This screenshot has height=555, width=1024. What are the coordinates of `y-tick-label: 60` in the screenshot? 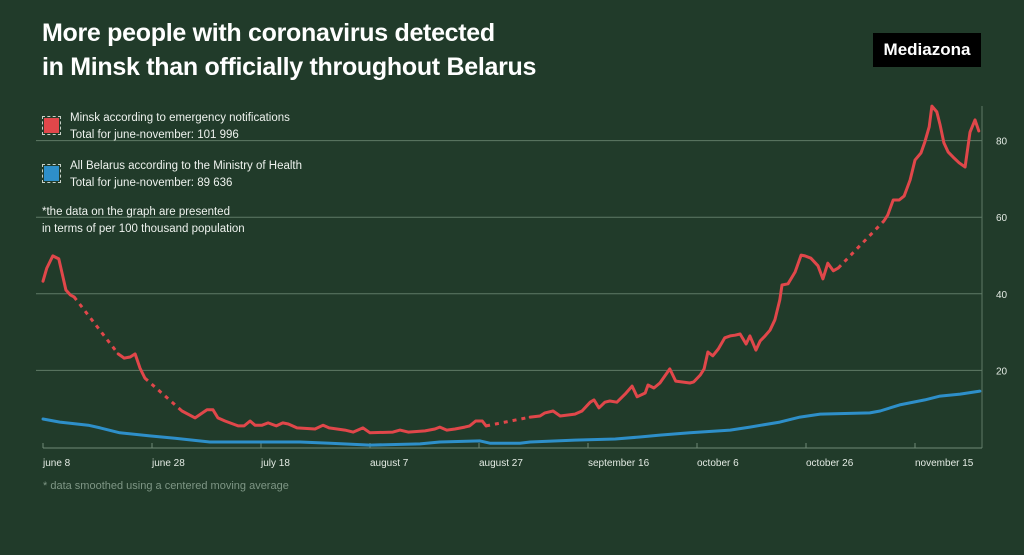 It's located at (1002, 218).